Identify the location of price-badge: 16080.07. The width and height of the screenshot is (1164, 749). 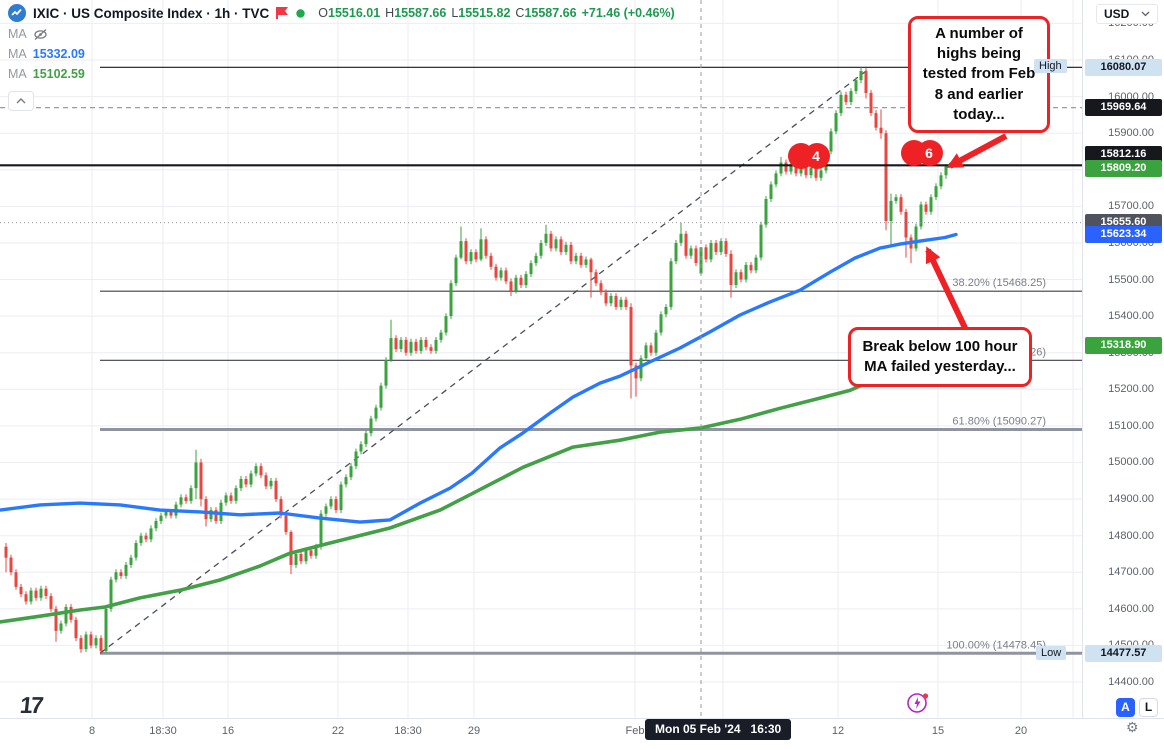
(1123, 67).